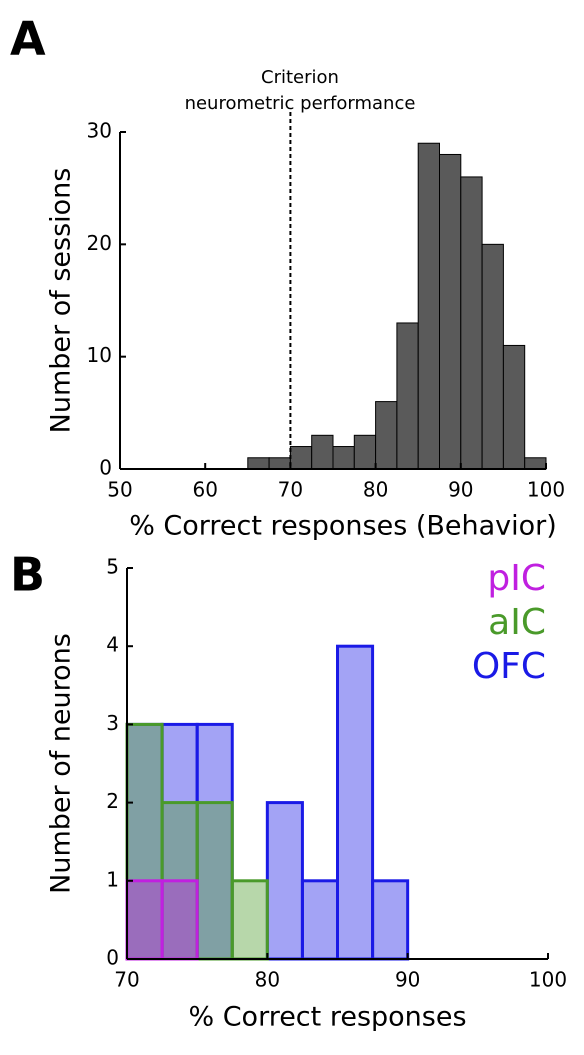  What do you see at coordinates (99, 243) in the screenshot?
I see `y-tick-label: 20` at bounding box center [99, 243].